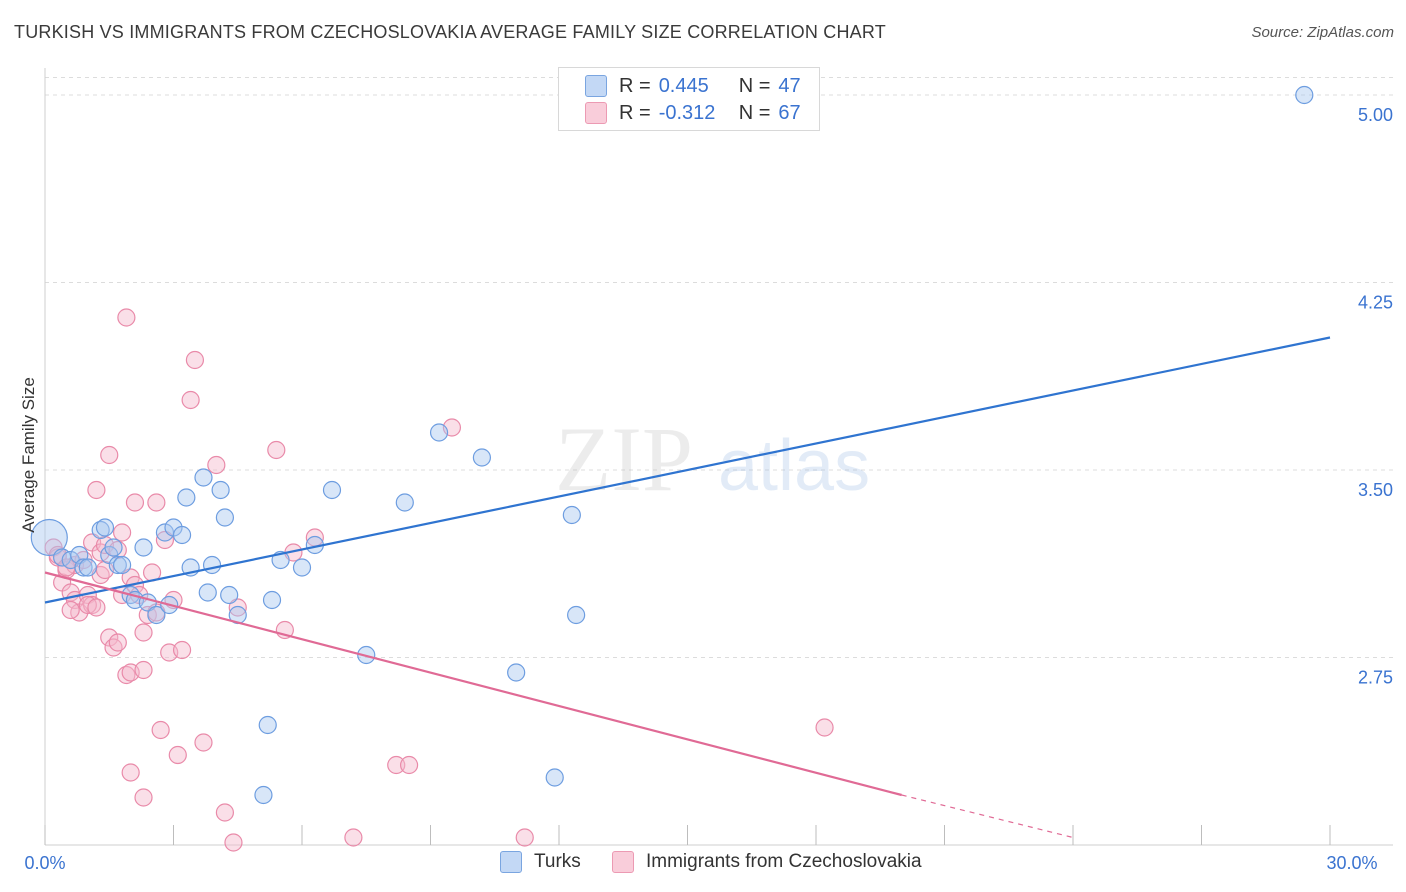  I want to click on czech-label: Immigrants from Czechoslovakia, so click(784, 861).